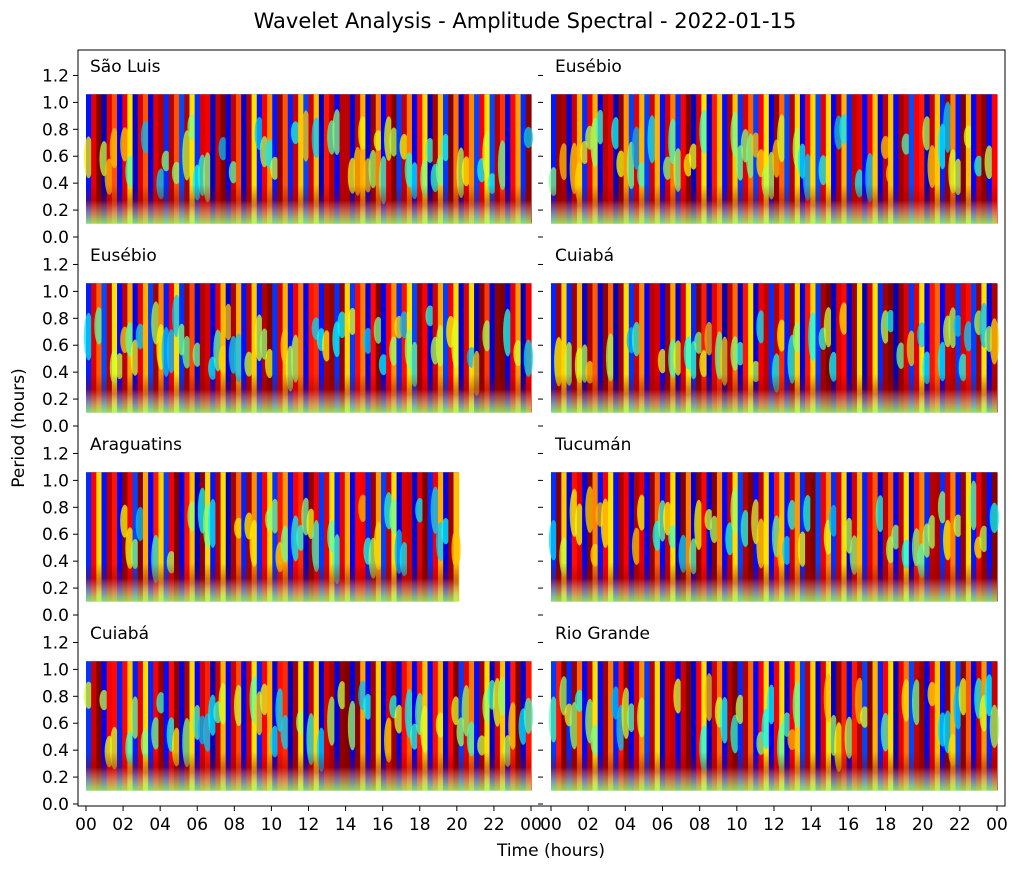  I want to click on column-gutter, so click(541, 428).